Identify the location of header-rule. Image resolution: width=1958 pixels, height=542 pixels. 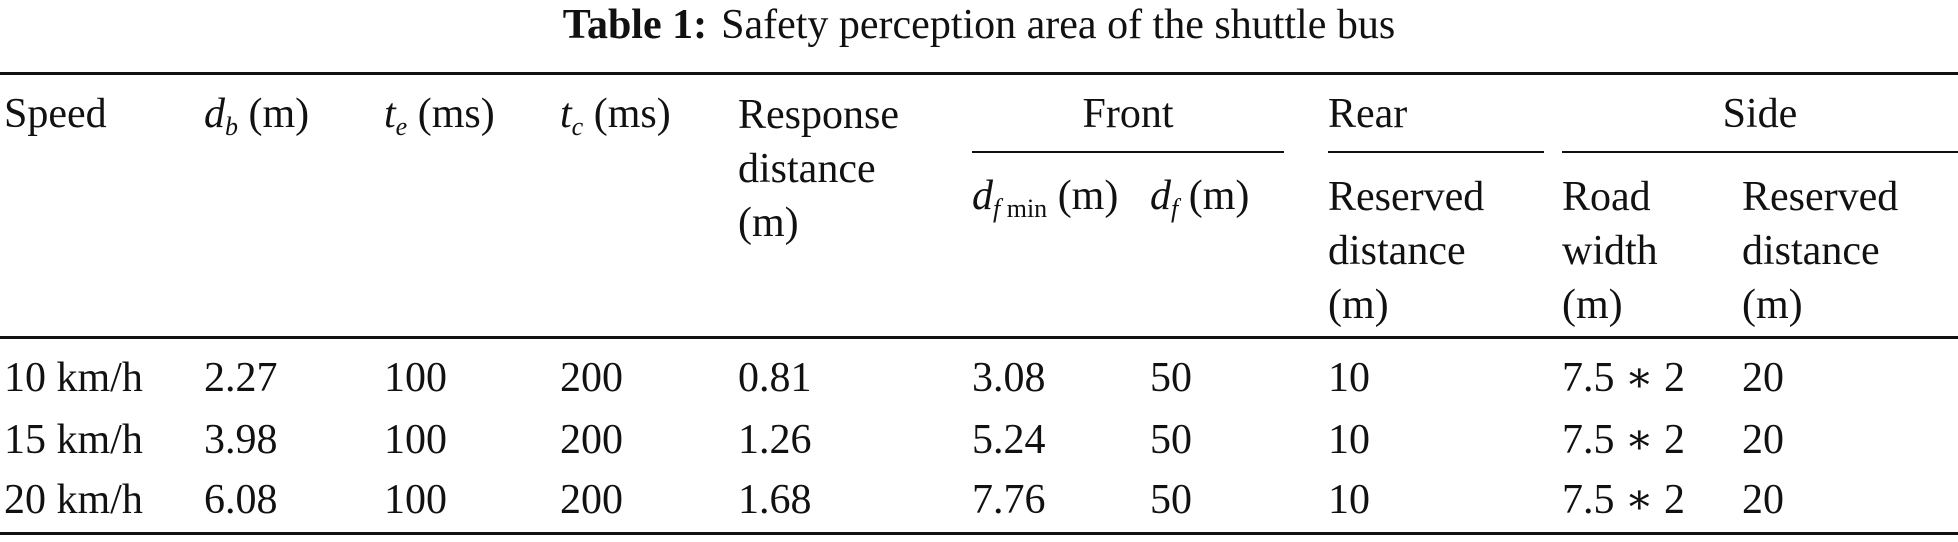
(979, 337).